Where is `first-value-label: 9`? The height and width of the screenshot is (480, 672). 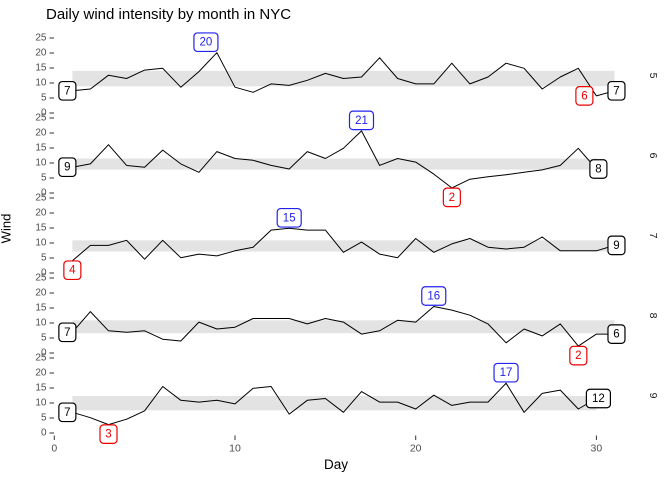
first-value-label: 9 is located at coordinates (67, 168).